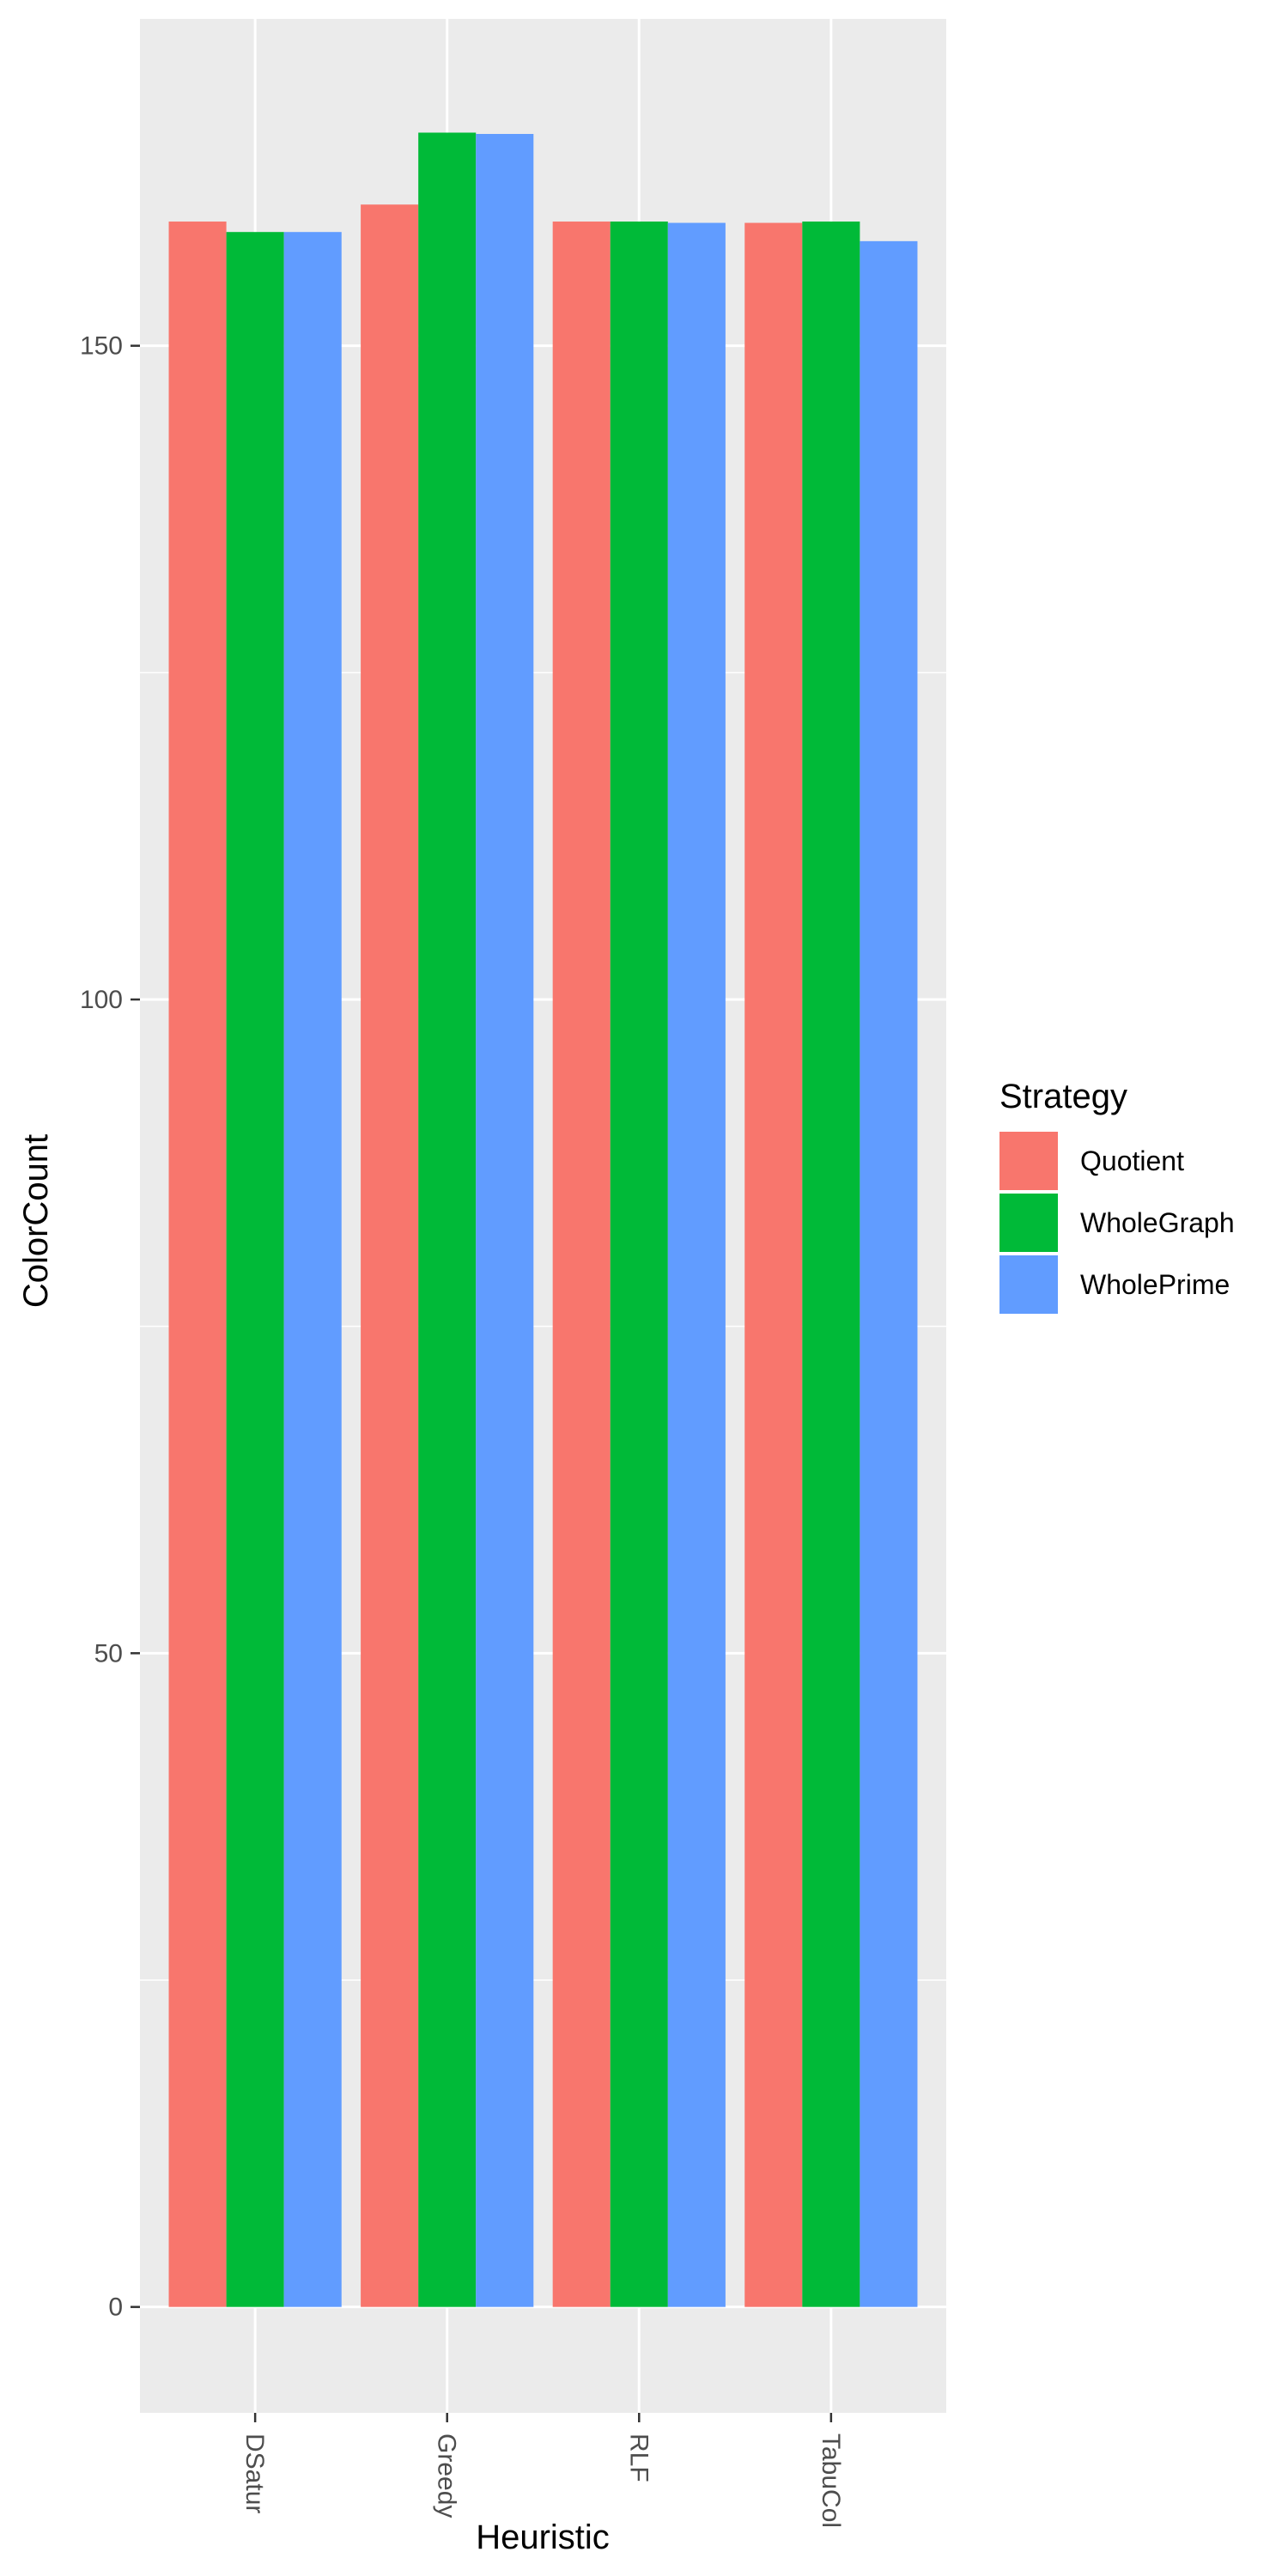 This screenshot has height=2576, width=1288. Describe the element at coordinates (1028, 1284) in the screenshot. I see `legend-key-wholeprime` at that location.